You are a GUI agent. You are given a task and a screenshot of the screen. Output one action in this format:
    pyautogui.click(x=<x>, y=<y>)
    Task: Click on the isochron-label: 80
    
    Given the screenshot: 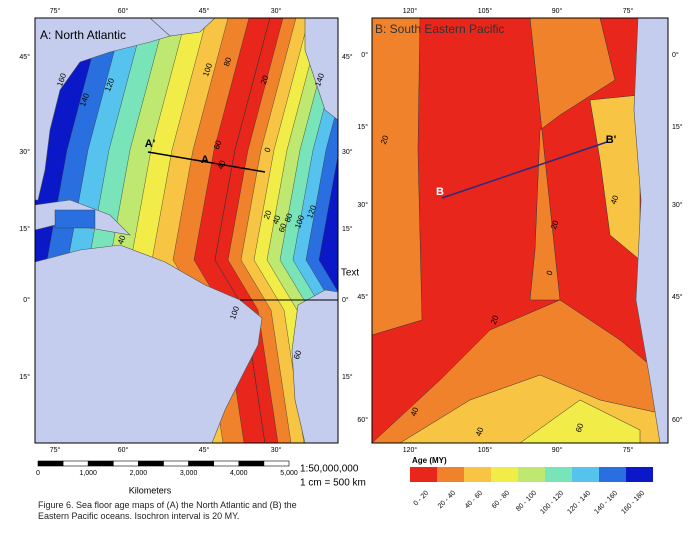 What is the action you would take?
    pyautogui.click(x=228, y=62)
    